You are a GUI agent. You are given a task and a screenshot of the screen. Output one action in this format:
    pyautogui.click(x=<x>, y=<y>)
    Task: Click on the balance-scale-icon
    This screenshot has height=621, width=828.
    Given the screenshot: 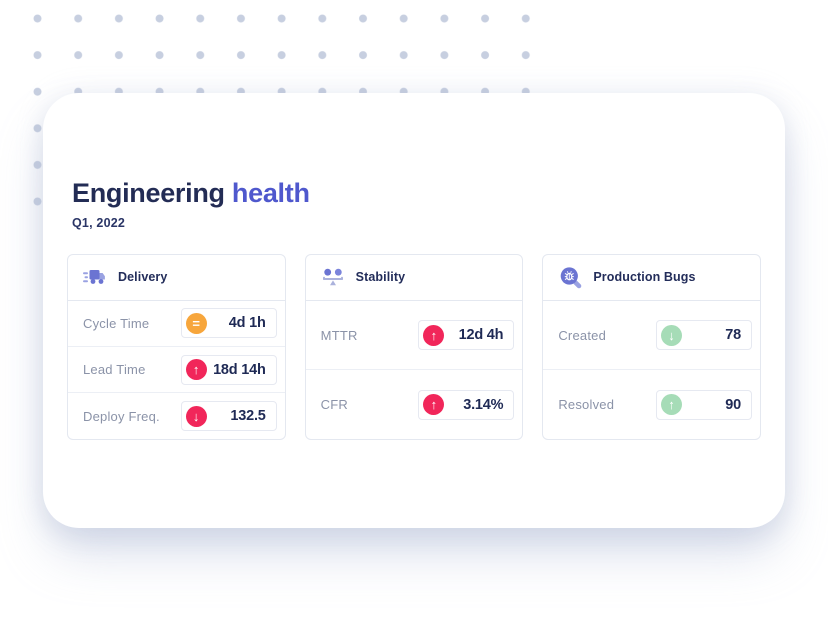 What is the action you would take?
    pyautogui.click(x=333, y=277)
    